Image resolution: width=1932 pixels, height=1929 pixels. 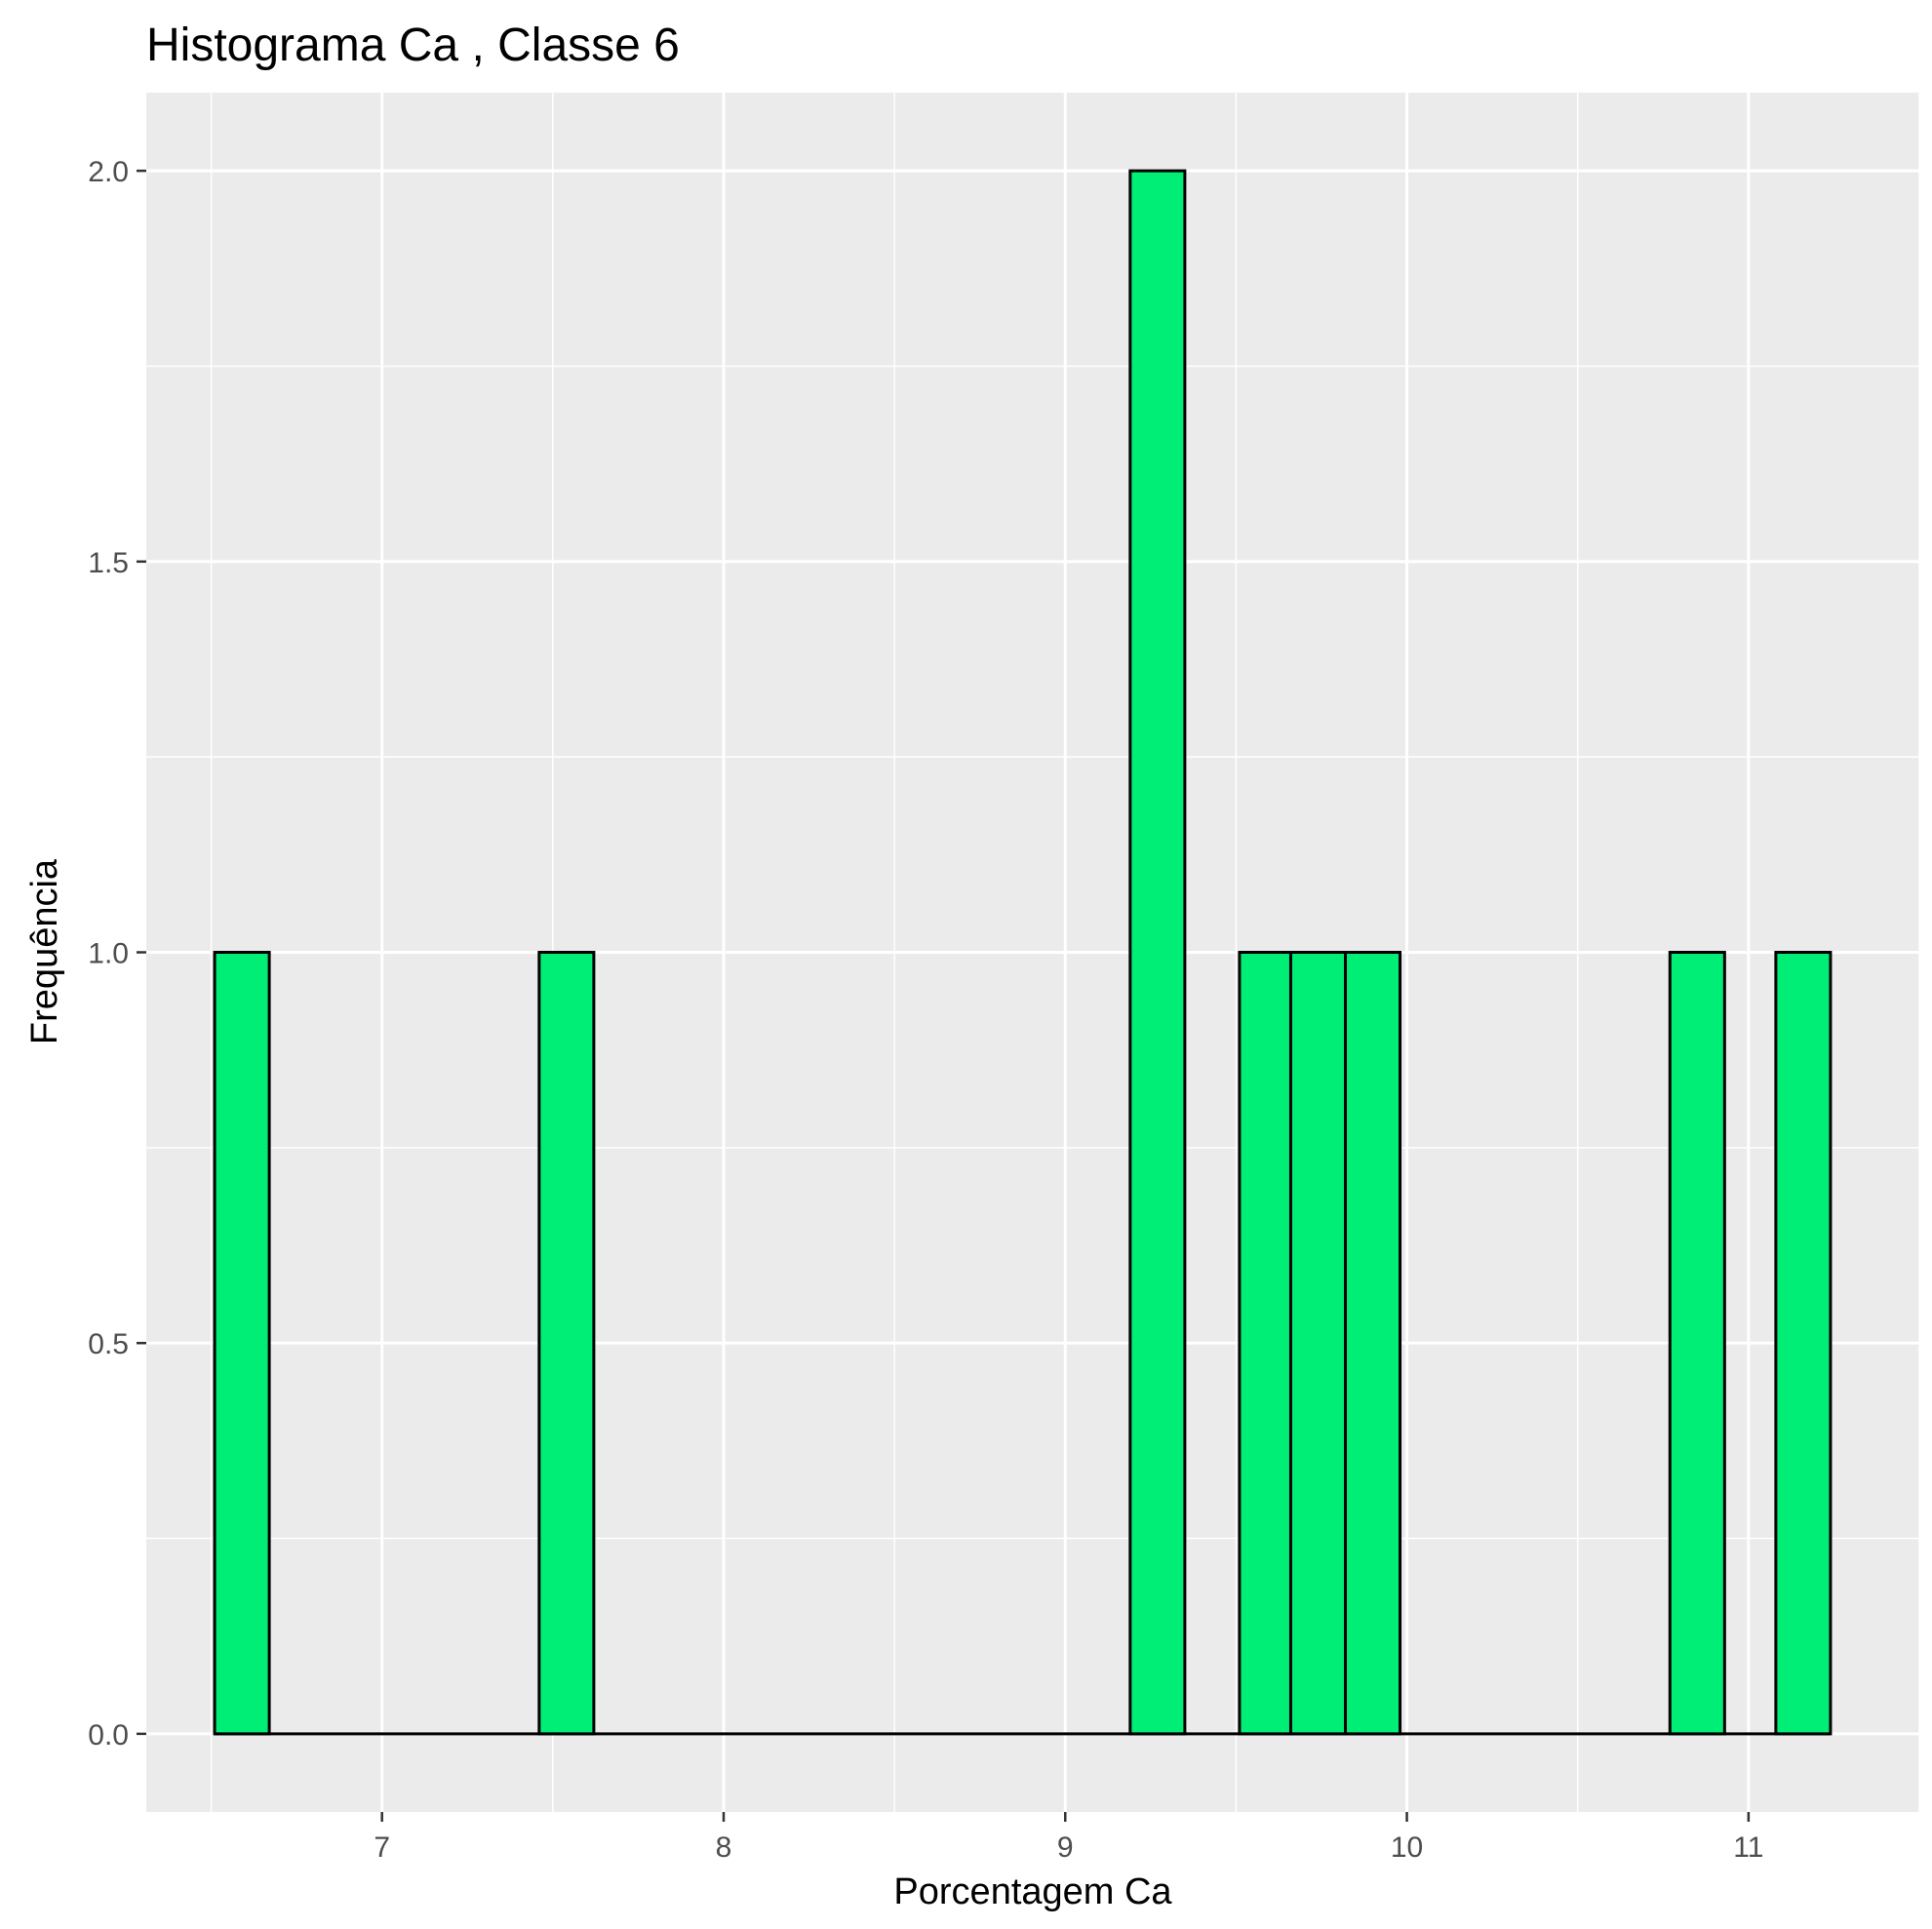 I want to click on y-axis-title: Frequência, so click(x=44, y=951).